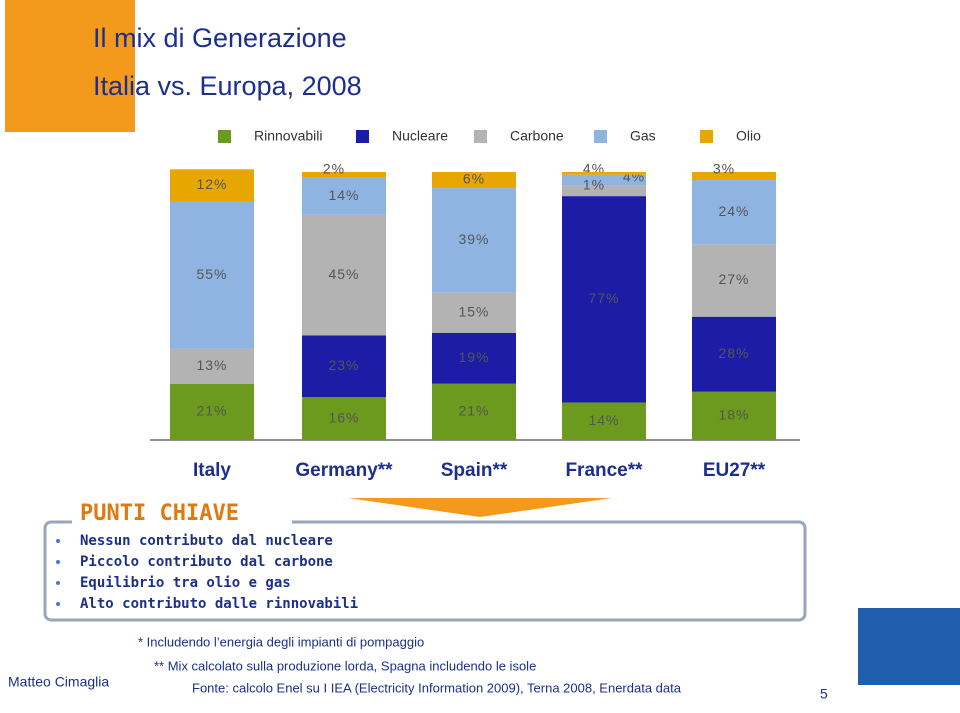 Image resolution: width=960 pixels, height=713 pixels. Describe the element at coordinates (206, 562) in the screenshot. I see `key-point: Piccolo contributo dal carbone` at that location.